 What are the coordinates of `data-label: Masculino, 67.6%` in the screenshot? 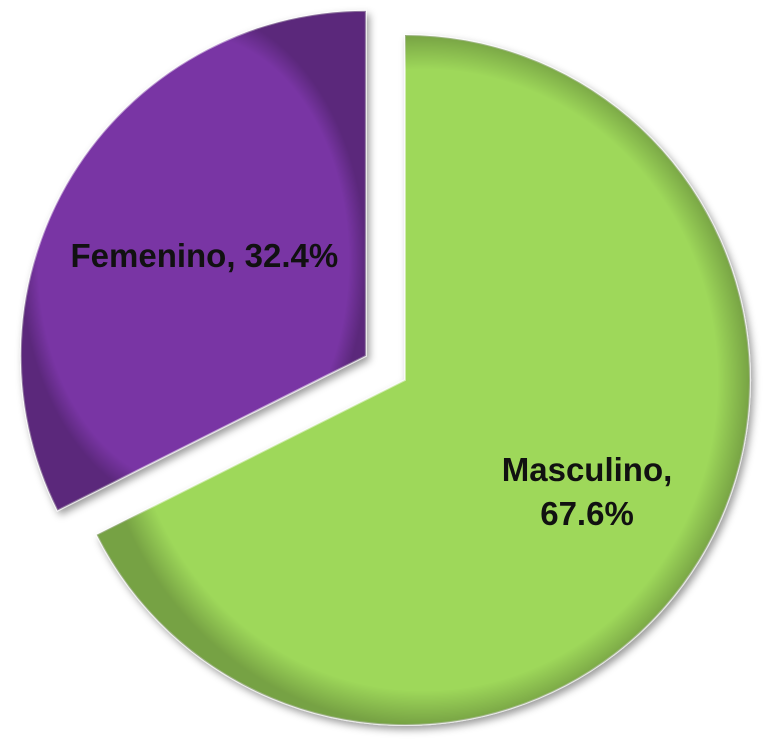 It's located at (587, 492).